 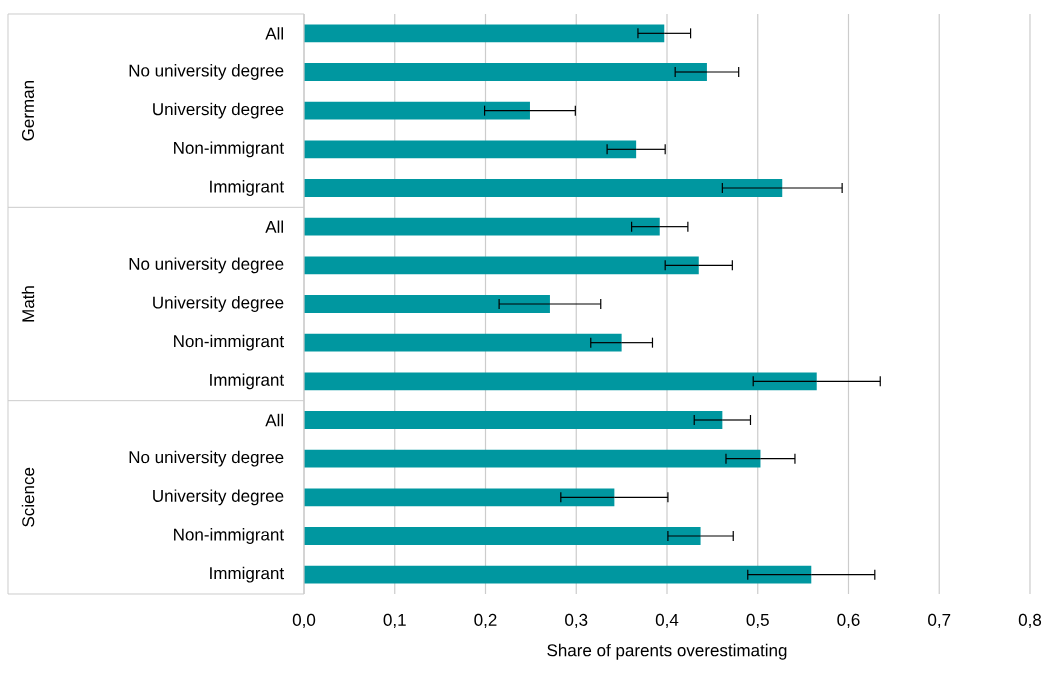 What do you see at coordinates (28, 304) in the screenshot?
I see `text: Math` at bounding box center [28, 304].